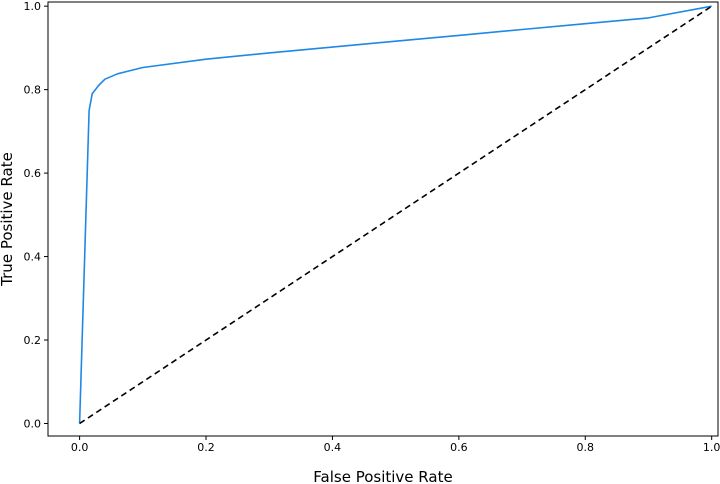 This screenshot has width=720, height=484. What do you see at coordinates (33, 173) in the screenshot?
I see `y-tick-label: 0.6` at bounding box center [33, 173].